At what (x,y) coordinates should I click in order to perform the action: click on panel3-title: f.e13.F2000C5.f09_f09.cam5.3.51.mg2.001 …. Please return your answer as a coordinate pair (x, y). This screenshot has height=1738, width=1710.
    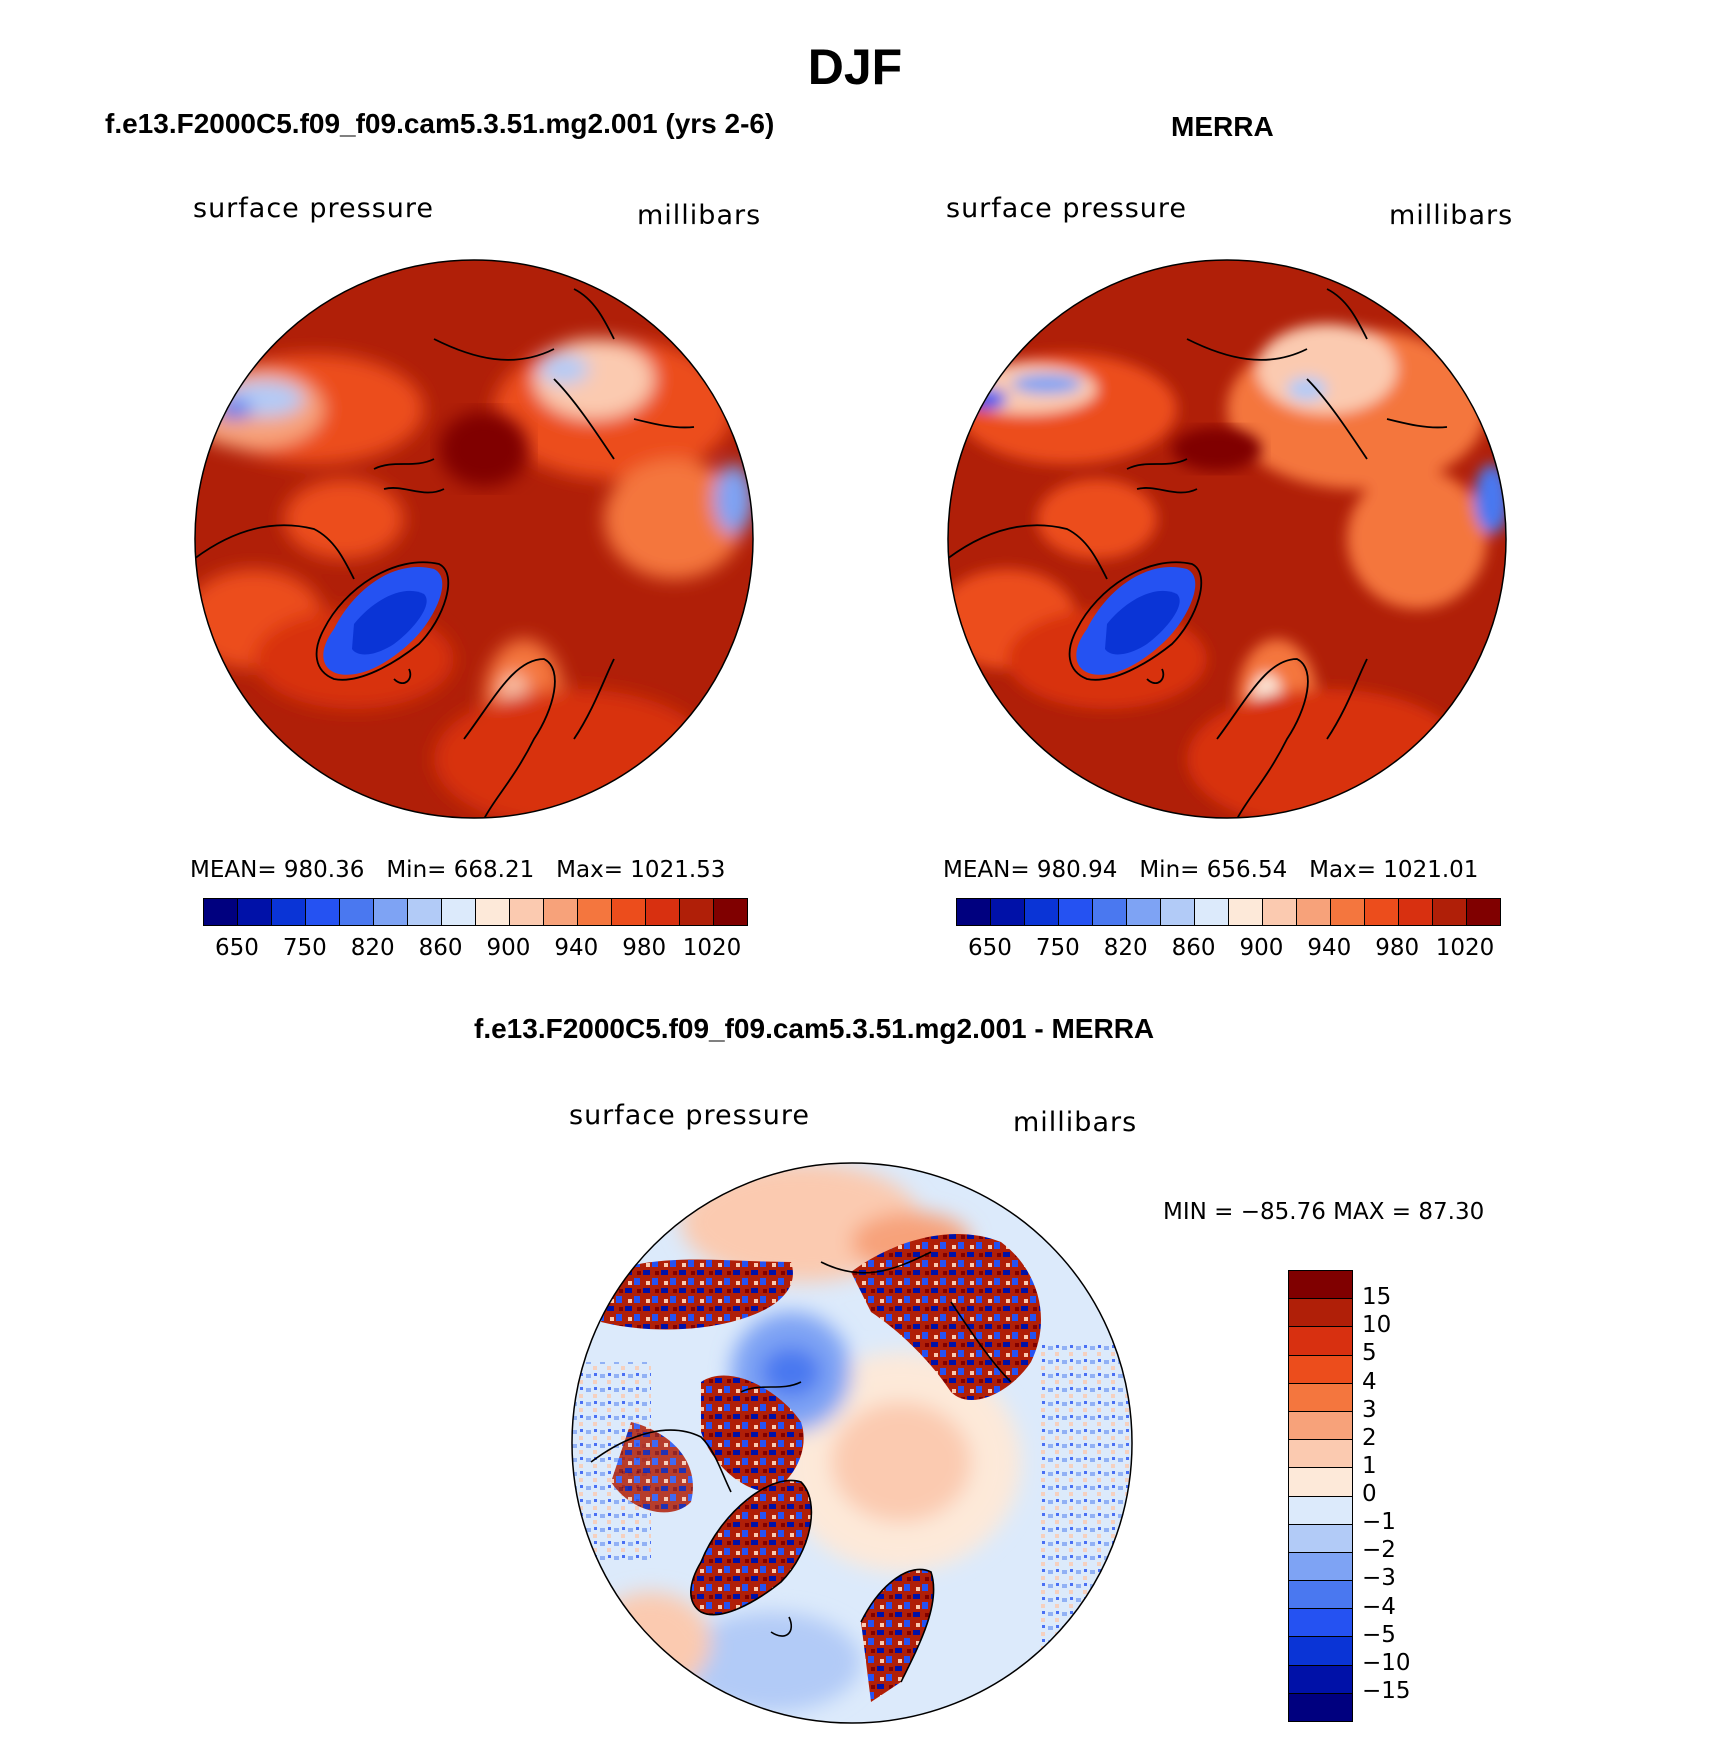
    Looking at the image, I should click on (814, 1028).